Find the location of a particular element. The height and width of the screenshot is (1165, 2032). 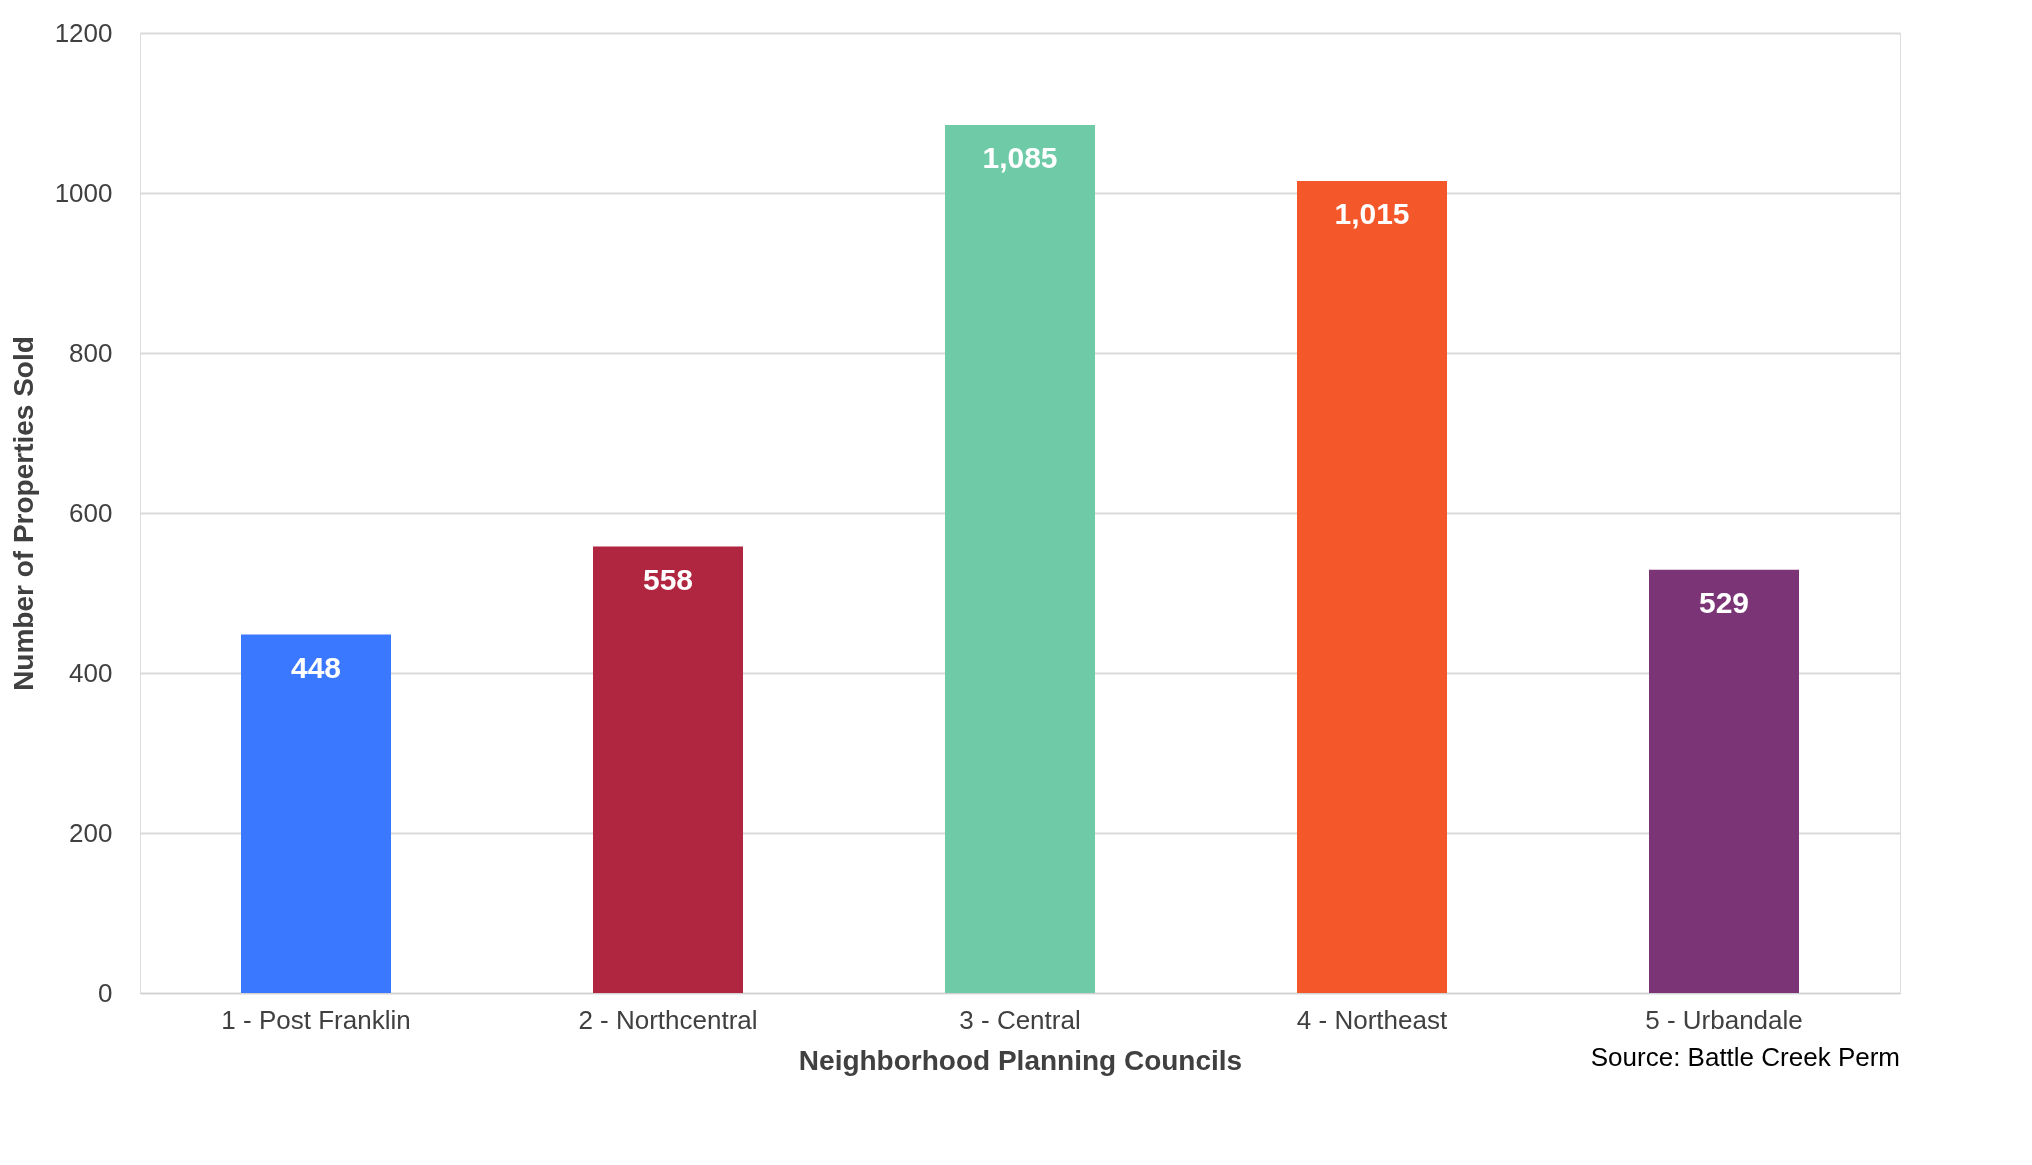

data-label: 558 is located at coordinates (668, 579).